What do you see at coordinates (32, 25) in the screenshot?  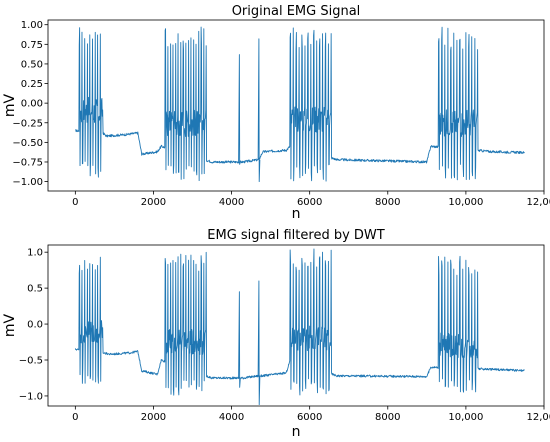 I see `y-tick-label: 1.00` at bounding box center [32, 25].